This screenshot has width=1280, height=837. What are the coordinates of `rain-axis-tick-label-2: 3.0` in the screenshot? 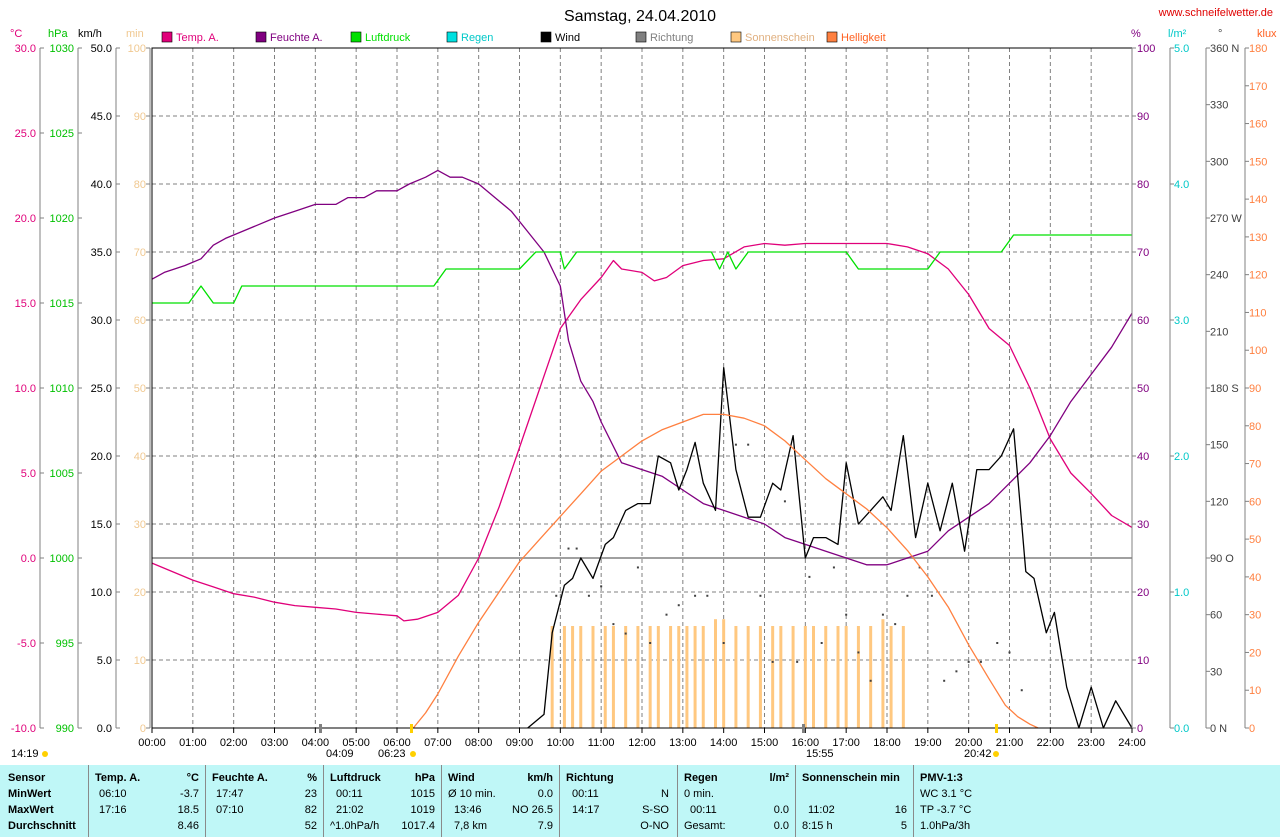 It's located at (1181, 321).